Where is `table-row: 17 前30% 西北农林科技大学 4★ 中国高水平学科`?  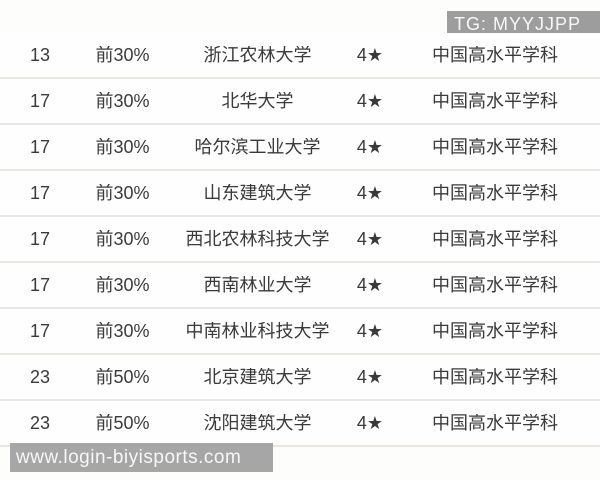 table-row: 17 前30% 西北农林科技大学 4★ 中国高水平学科 is located at coordinates (300, 240).